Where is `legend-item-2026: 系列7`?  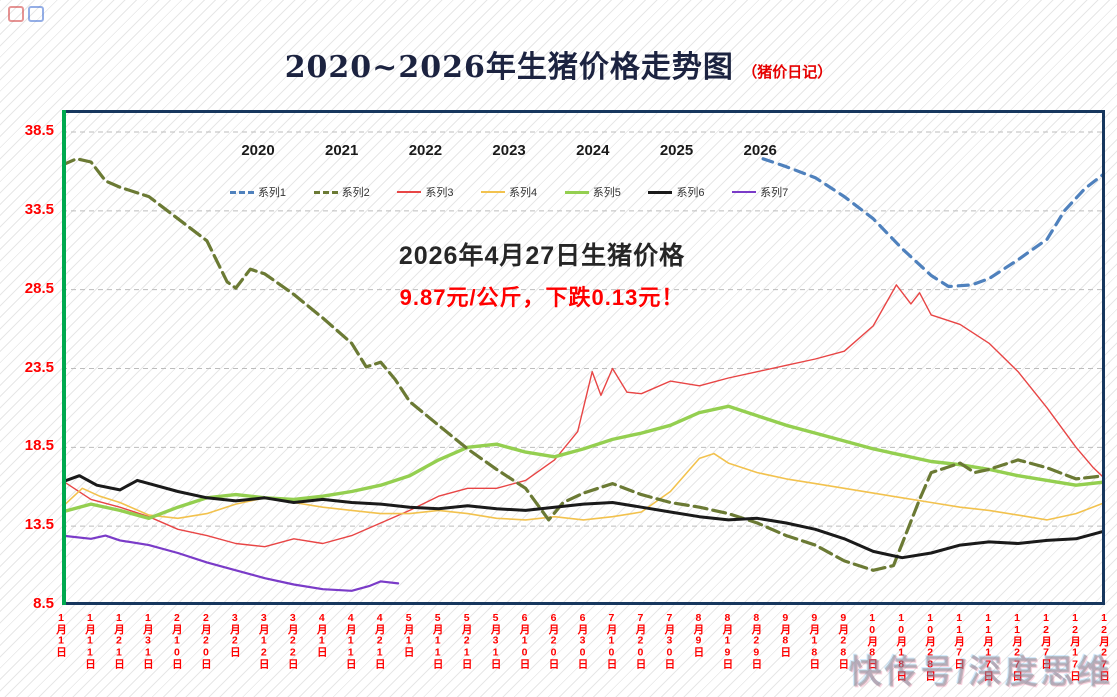 legend-item-2026: 系列7 is located at coordinates (760, 192).